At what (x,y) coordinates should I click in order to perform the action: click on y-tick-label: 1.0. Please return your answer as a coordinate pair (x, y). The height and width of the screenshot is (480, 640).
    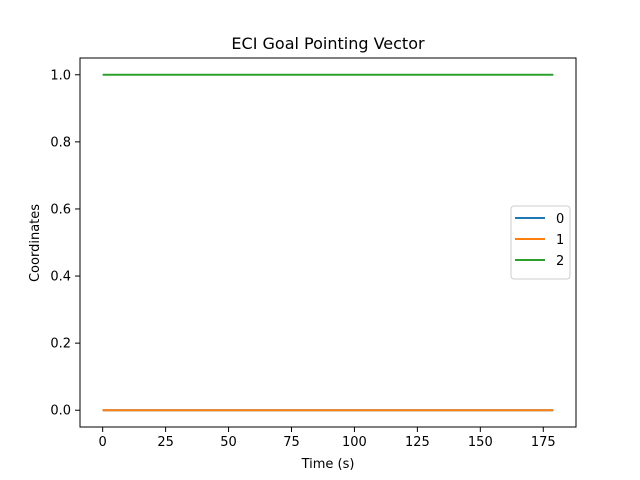
    Looking at the image, I should click on (60, 75).